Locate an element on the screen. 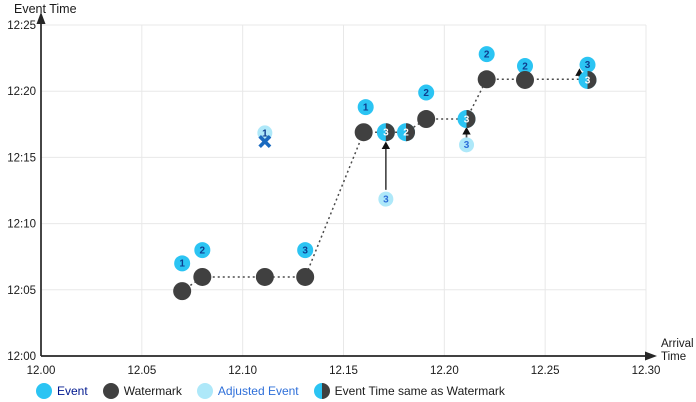 This screenshot has height=402, width=696. x-tick-label: 12.30 is located at coordinates (646, 371).